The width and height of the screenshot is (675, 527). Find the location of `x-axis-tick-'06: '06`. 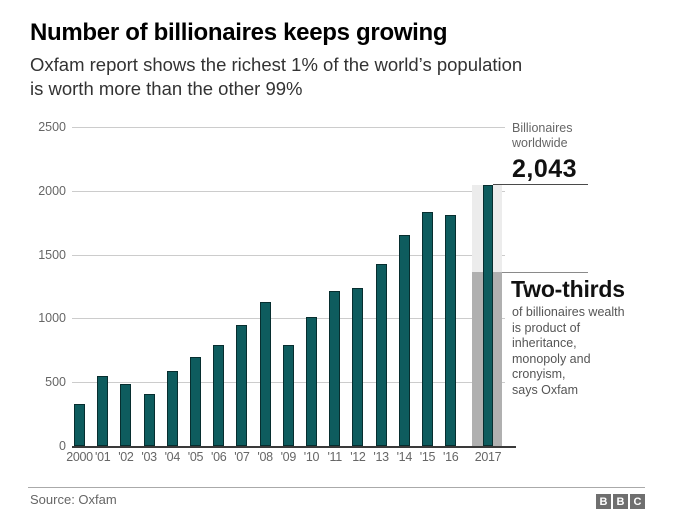

x-axis-tick-'06: '06 is located at coordinates (218, 457).